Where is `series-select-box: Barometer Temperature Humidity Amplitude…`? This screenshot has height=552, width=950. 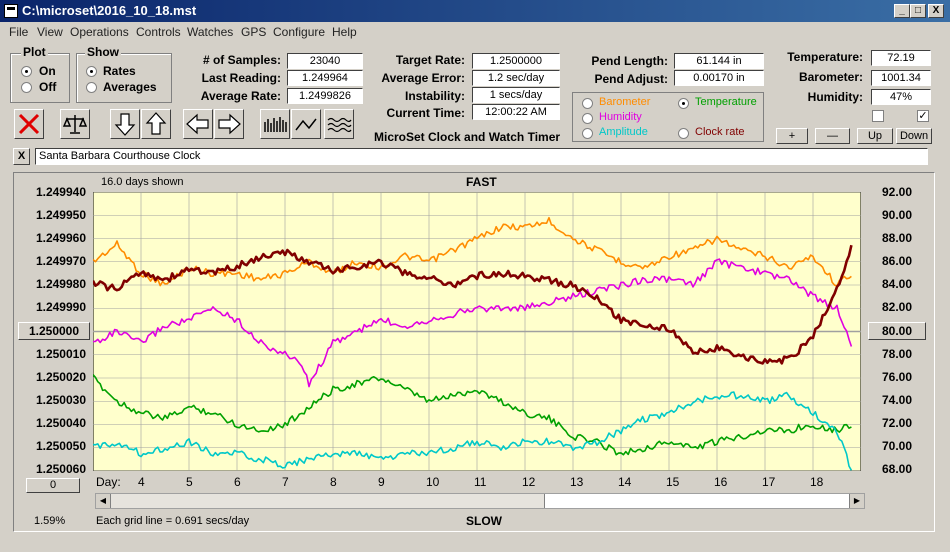 series-select-box: Barometer Temperature Humidity Amplitude… is located at coordinates (668, 117).